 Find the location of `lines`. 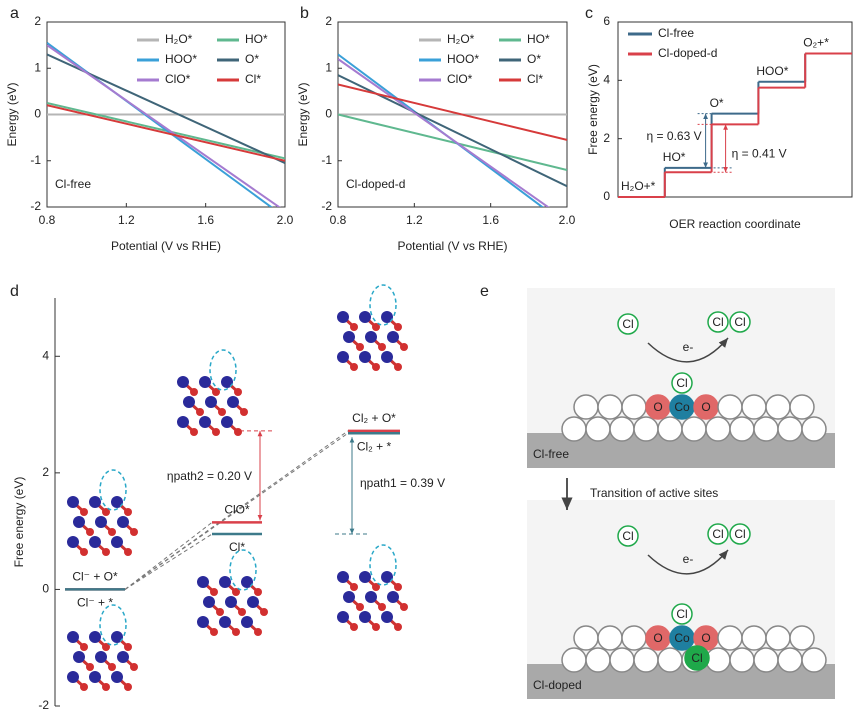

lines is located at coordinates (452, 130).